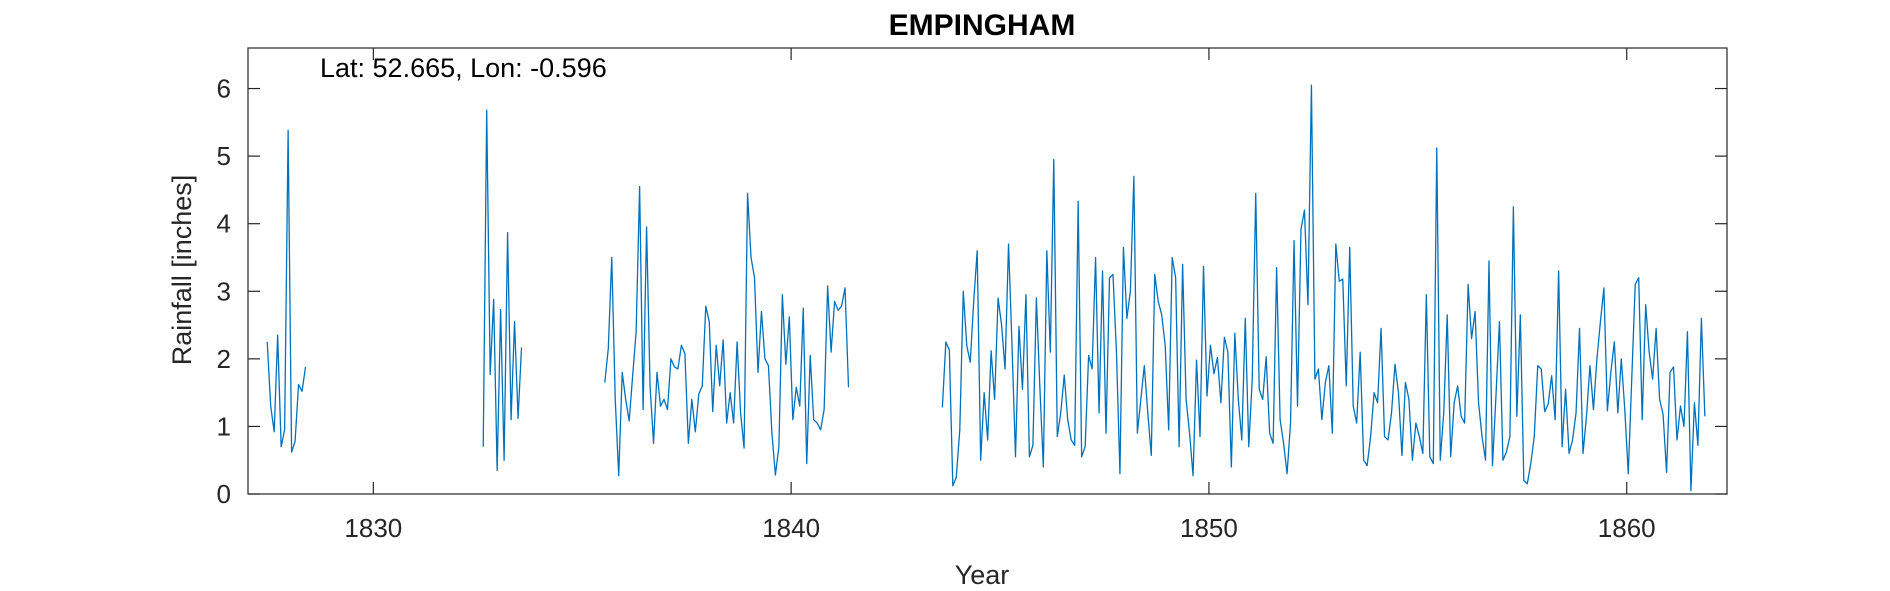 This screenshot has width=1890, height=591. Describe the element at coordinates (373, 528) in the screenshot. I see `x-tick-label: 1830` at that location.